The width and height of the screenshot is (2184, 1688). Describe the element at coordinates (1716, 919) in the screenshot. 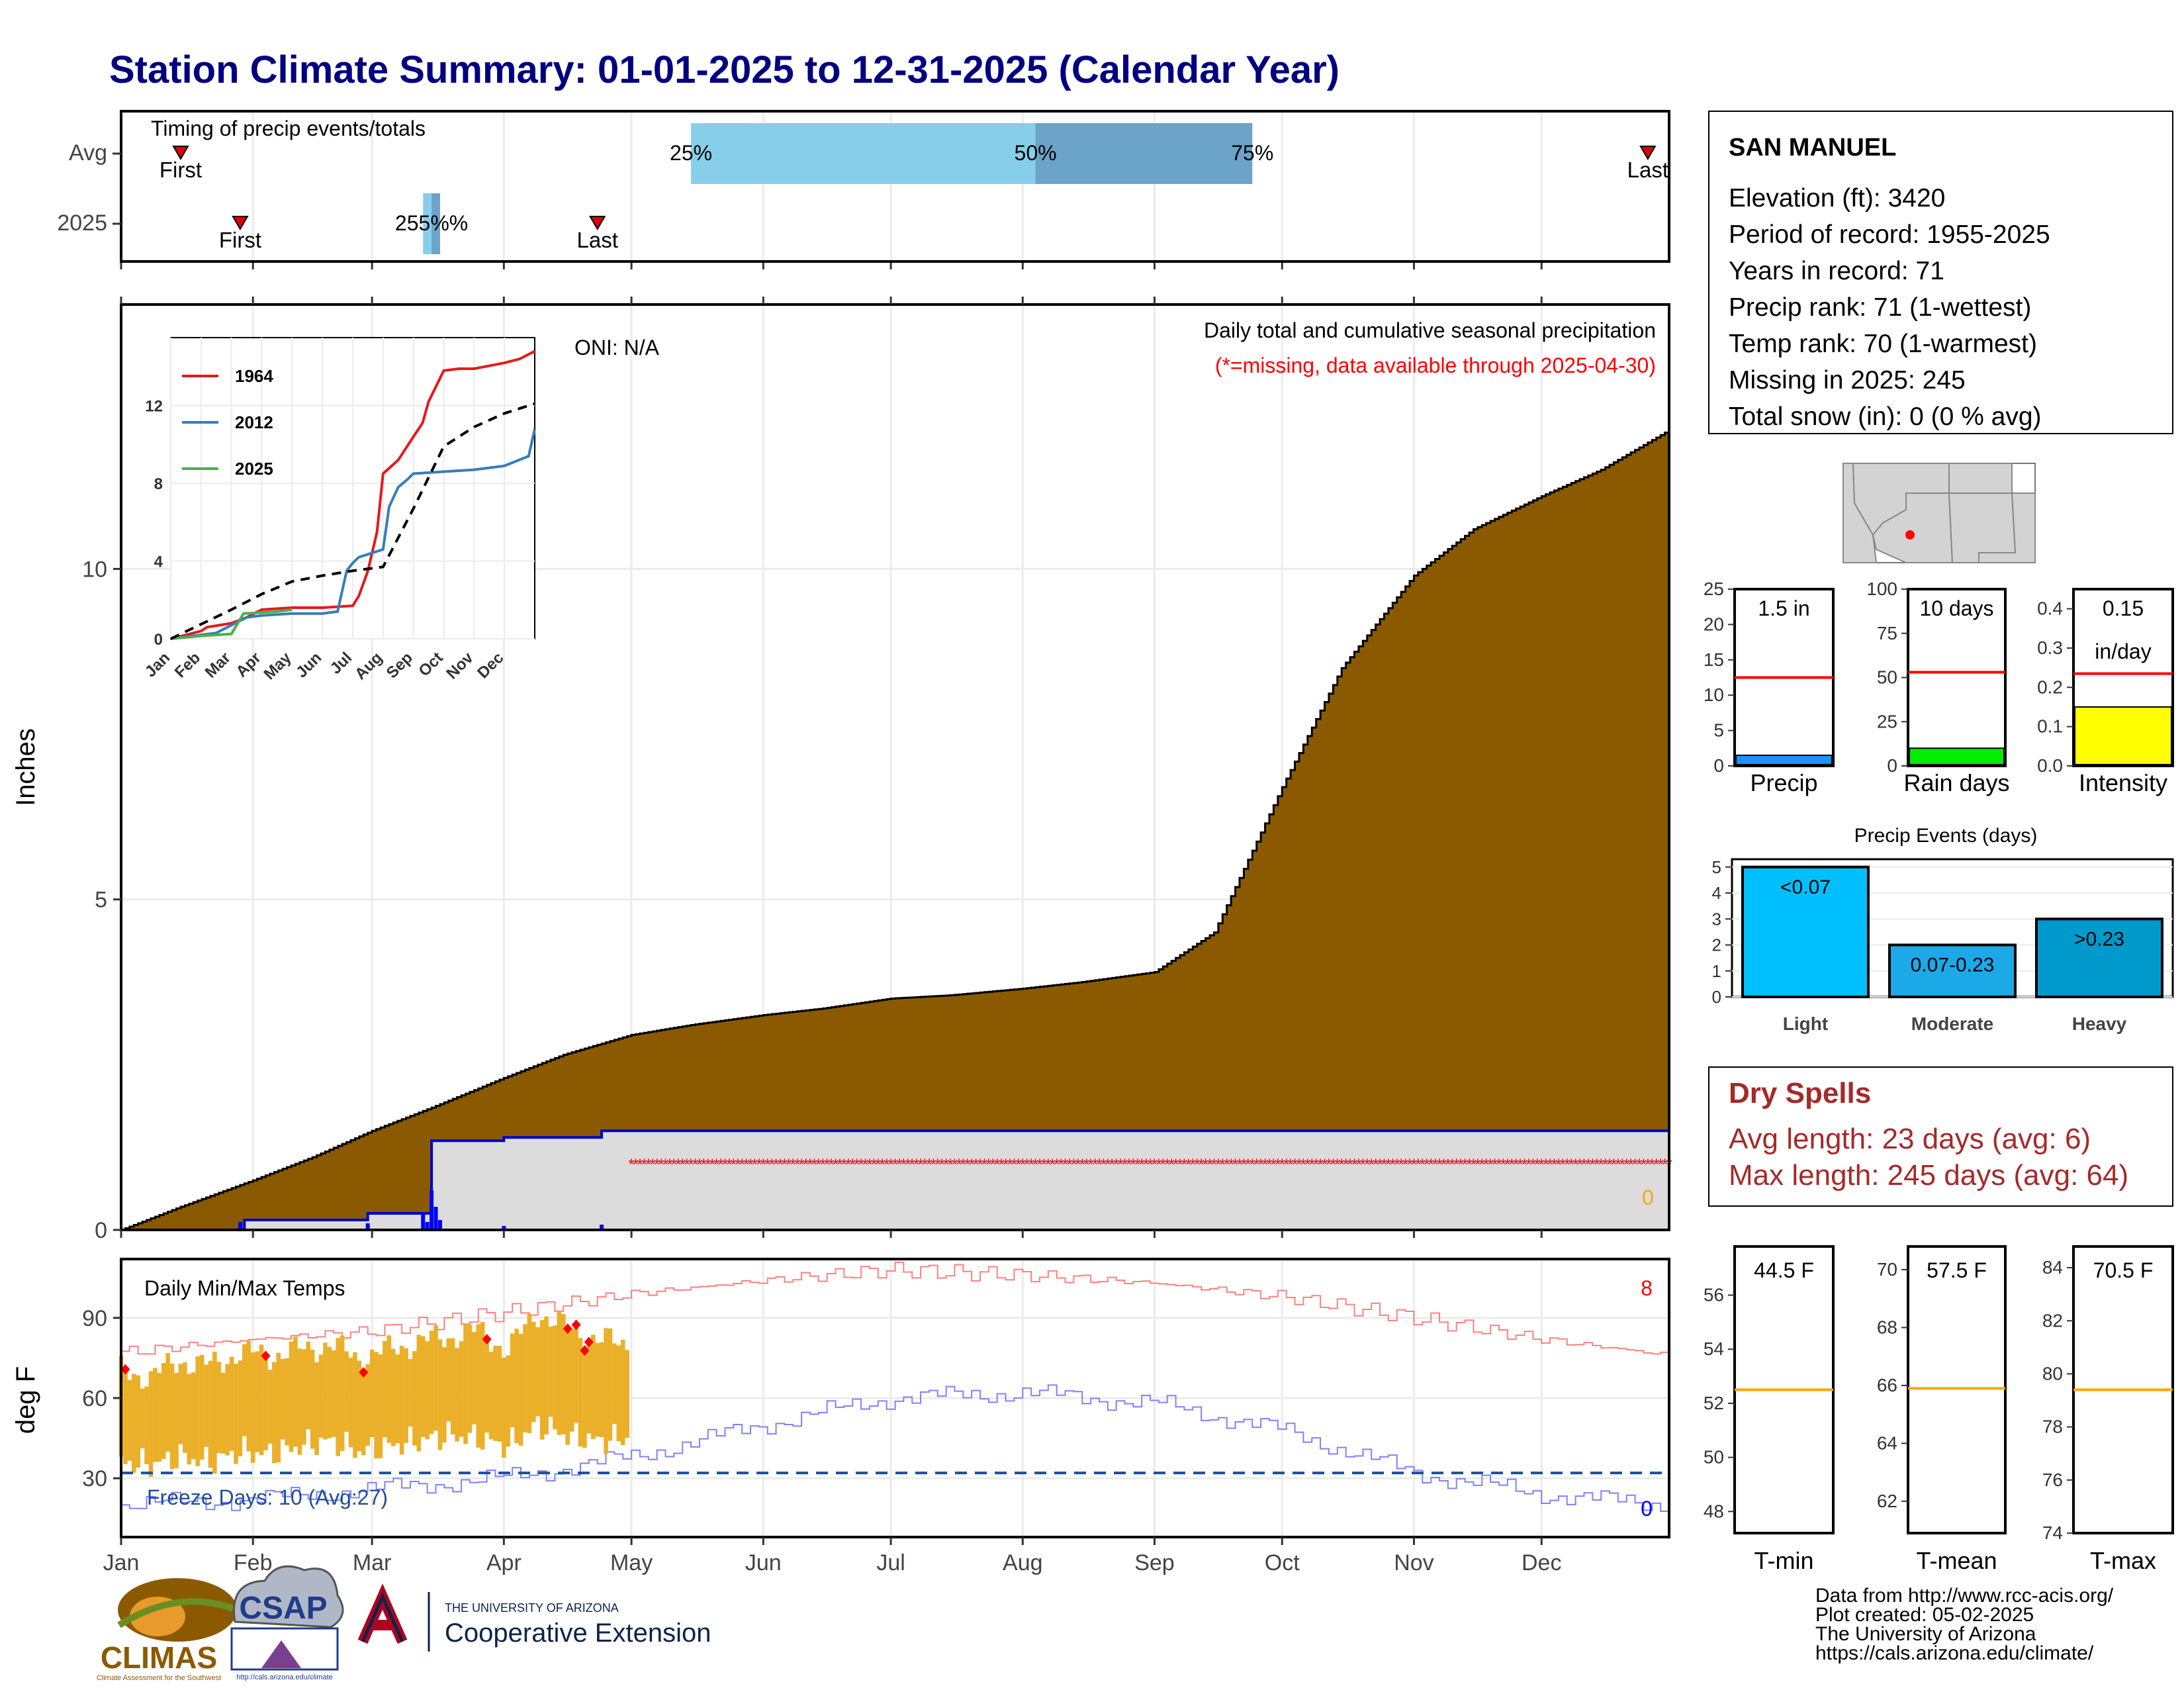

I see `events-ytick-label-3: 3` at that location.